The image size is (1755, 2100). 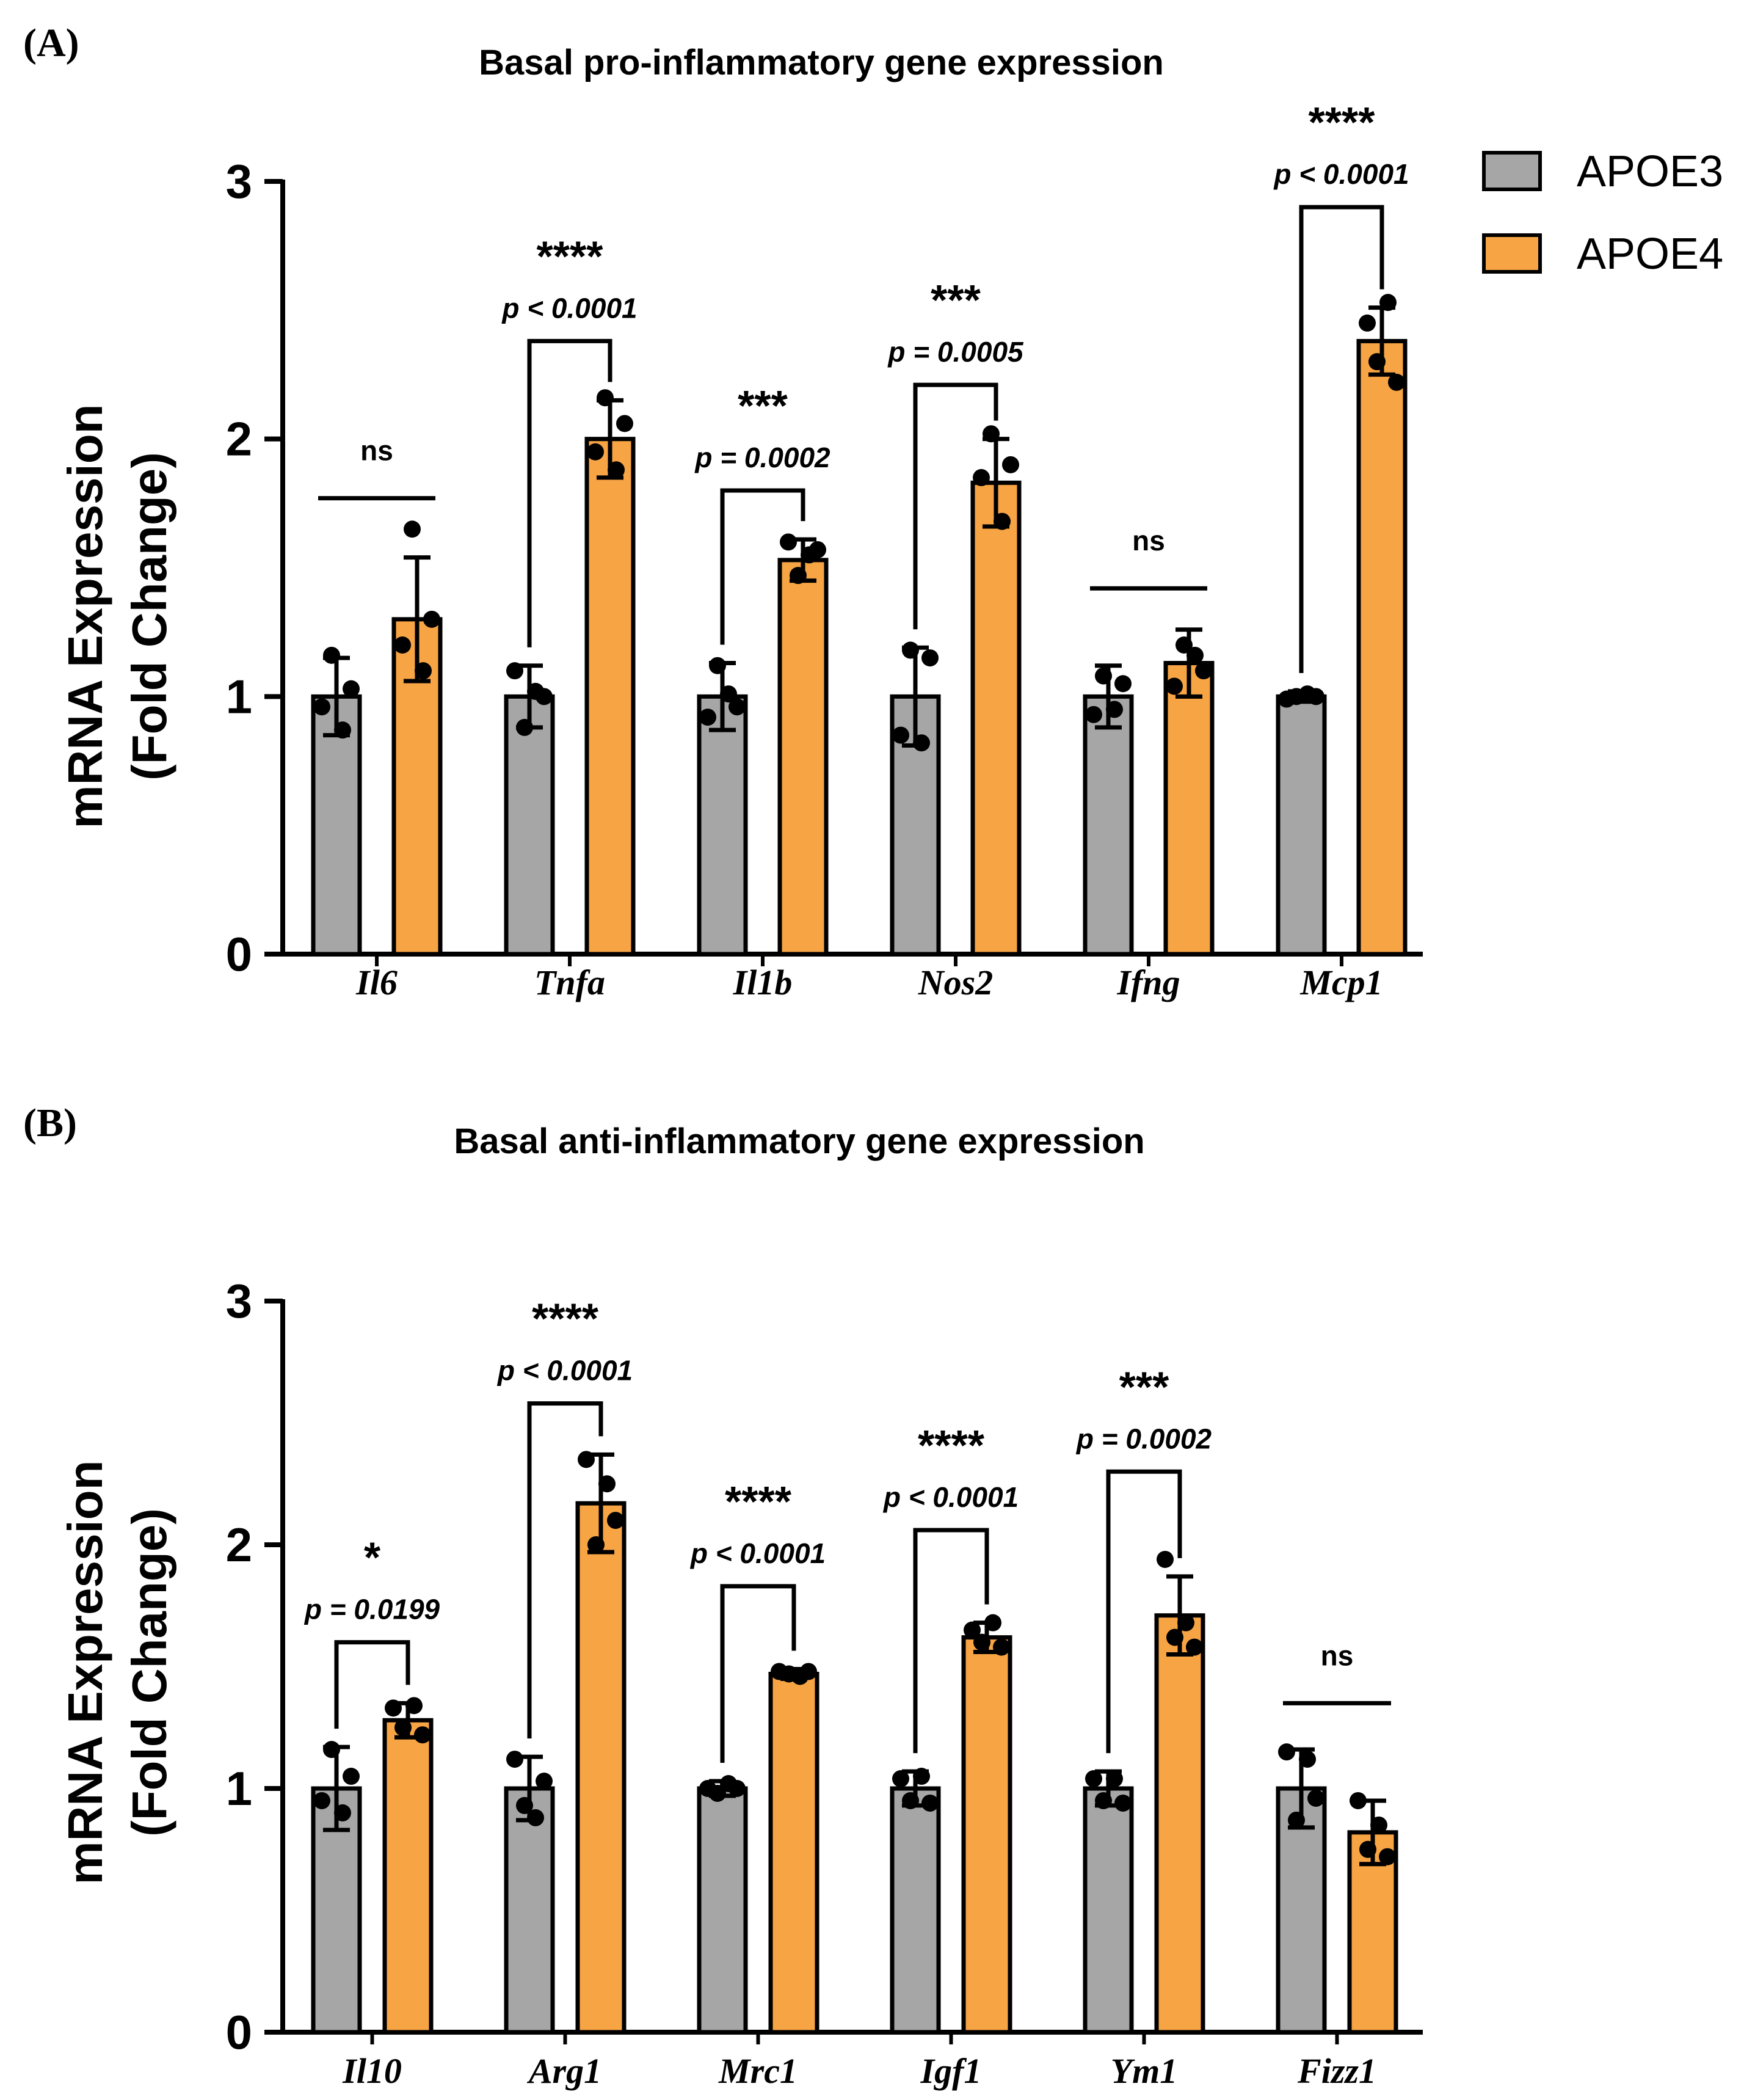 I want to click on category-label: Il1b, so click(x=763, y=983).